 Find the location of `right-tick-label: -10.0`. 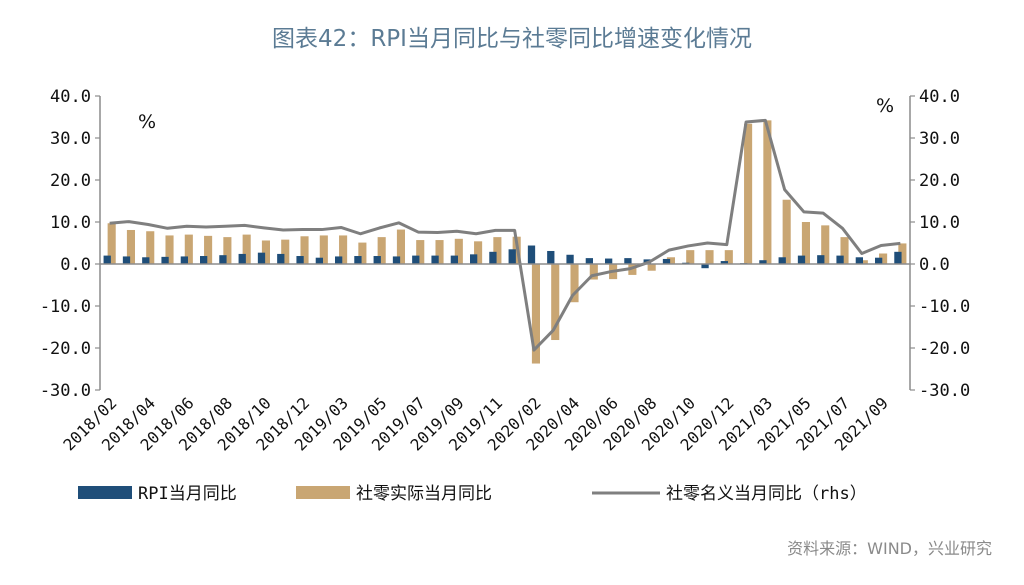

right-tick-label: -10.0 is located at coordinates (944, 307).